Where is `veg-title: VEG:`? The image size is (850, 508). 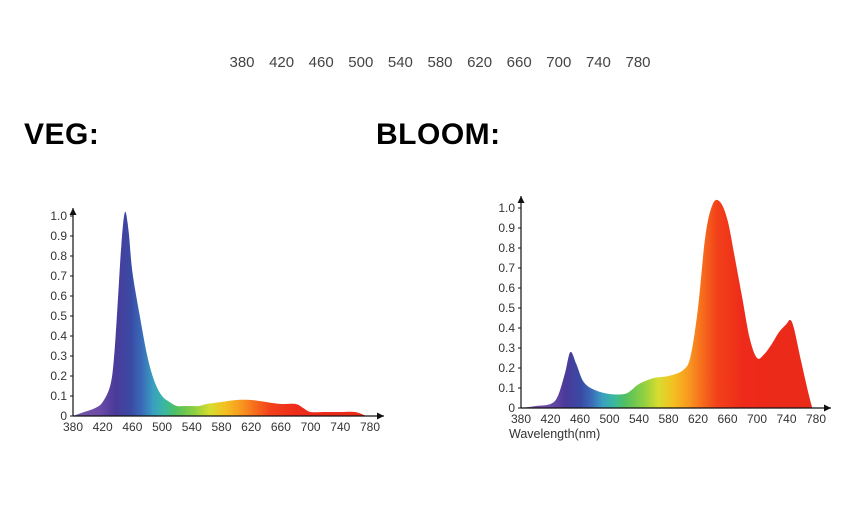 veg-title: VEG: is located at coordinates (62, 134).